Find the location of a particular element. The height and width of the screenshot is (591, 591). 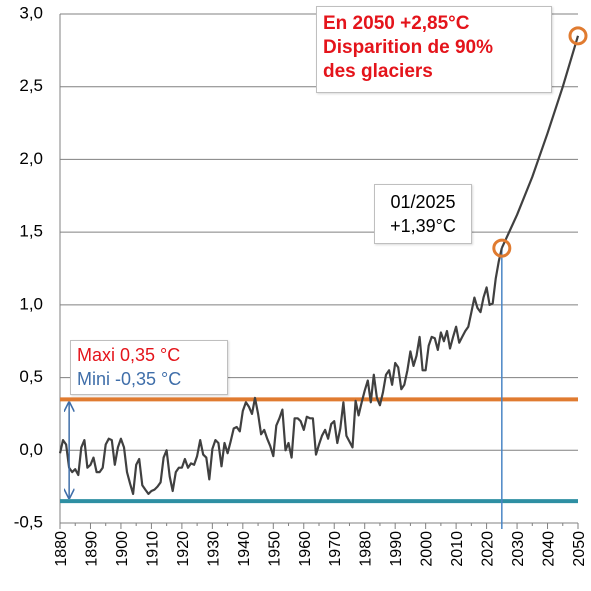

y-tick-label: 0,5 is located at coordinates (31, 376).